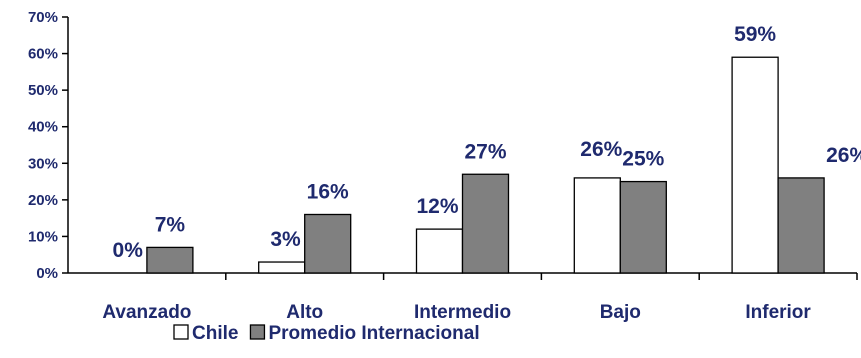  I want to click on legend-swatch-promedio, so click(257, 332).